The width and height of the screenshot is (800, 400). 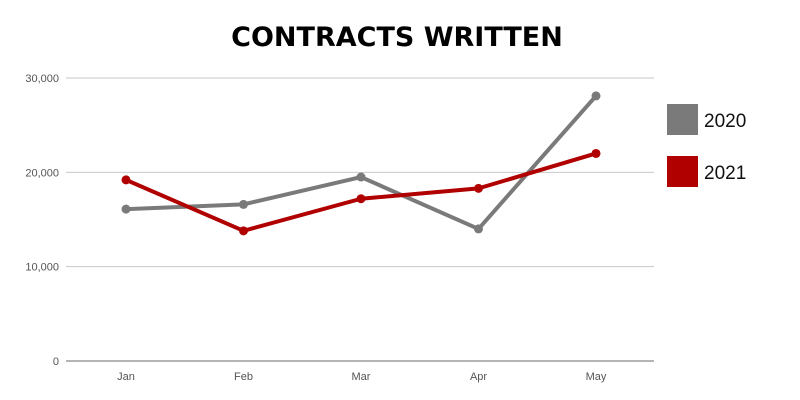 What do you see at coordinates (725, 121) in the screenshot?
I see `legend-label-2020: 2020` at bounding box center [725, 121].